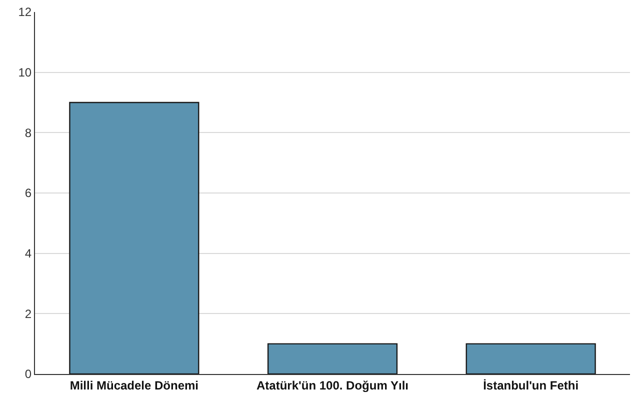 The image size is (635, 400). What do you see at coordinates (134, 385) in the screenshot?
I see `x-tick-label: Milli Mücadele Dönemi` at bounding box center [134, 385].